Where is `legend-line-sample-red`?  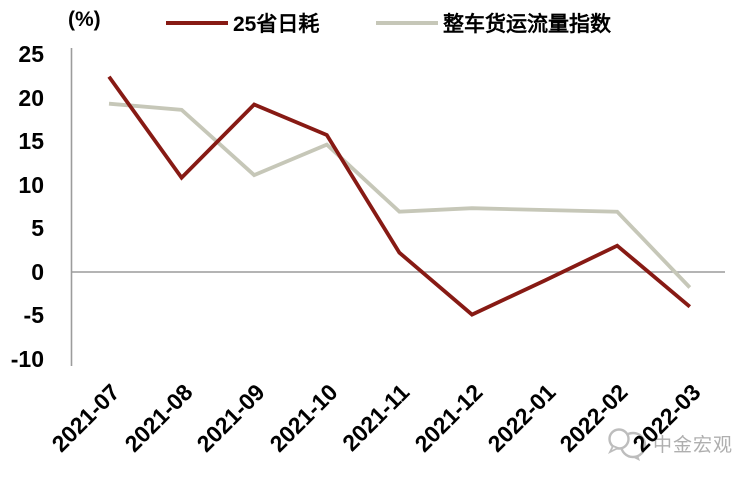
legend-line-sample-red is located at coordinates (197, 23).